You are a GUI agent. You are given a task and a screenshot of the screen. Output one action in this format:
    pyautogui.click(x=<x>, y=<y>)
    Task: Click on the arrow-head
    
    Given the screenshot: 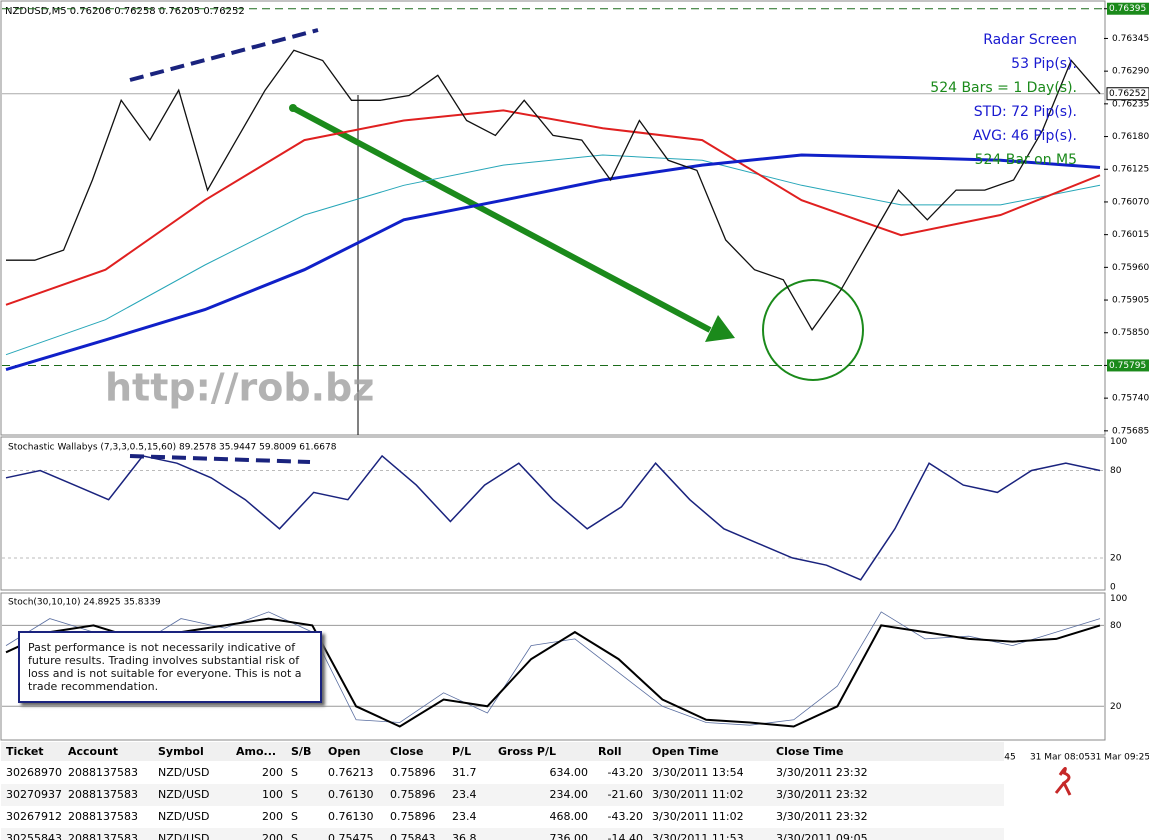 What is the action you would take?
    pyautogui.click(x=720, y=328)
    